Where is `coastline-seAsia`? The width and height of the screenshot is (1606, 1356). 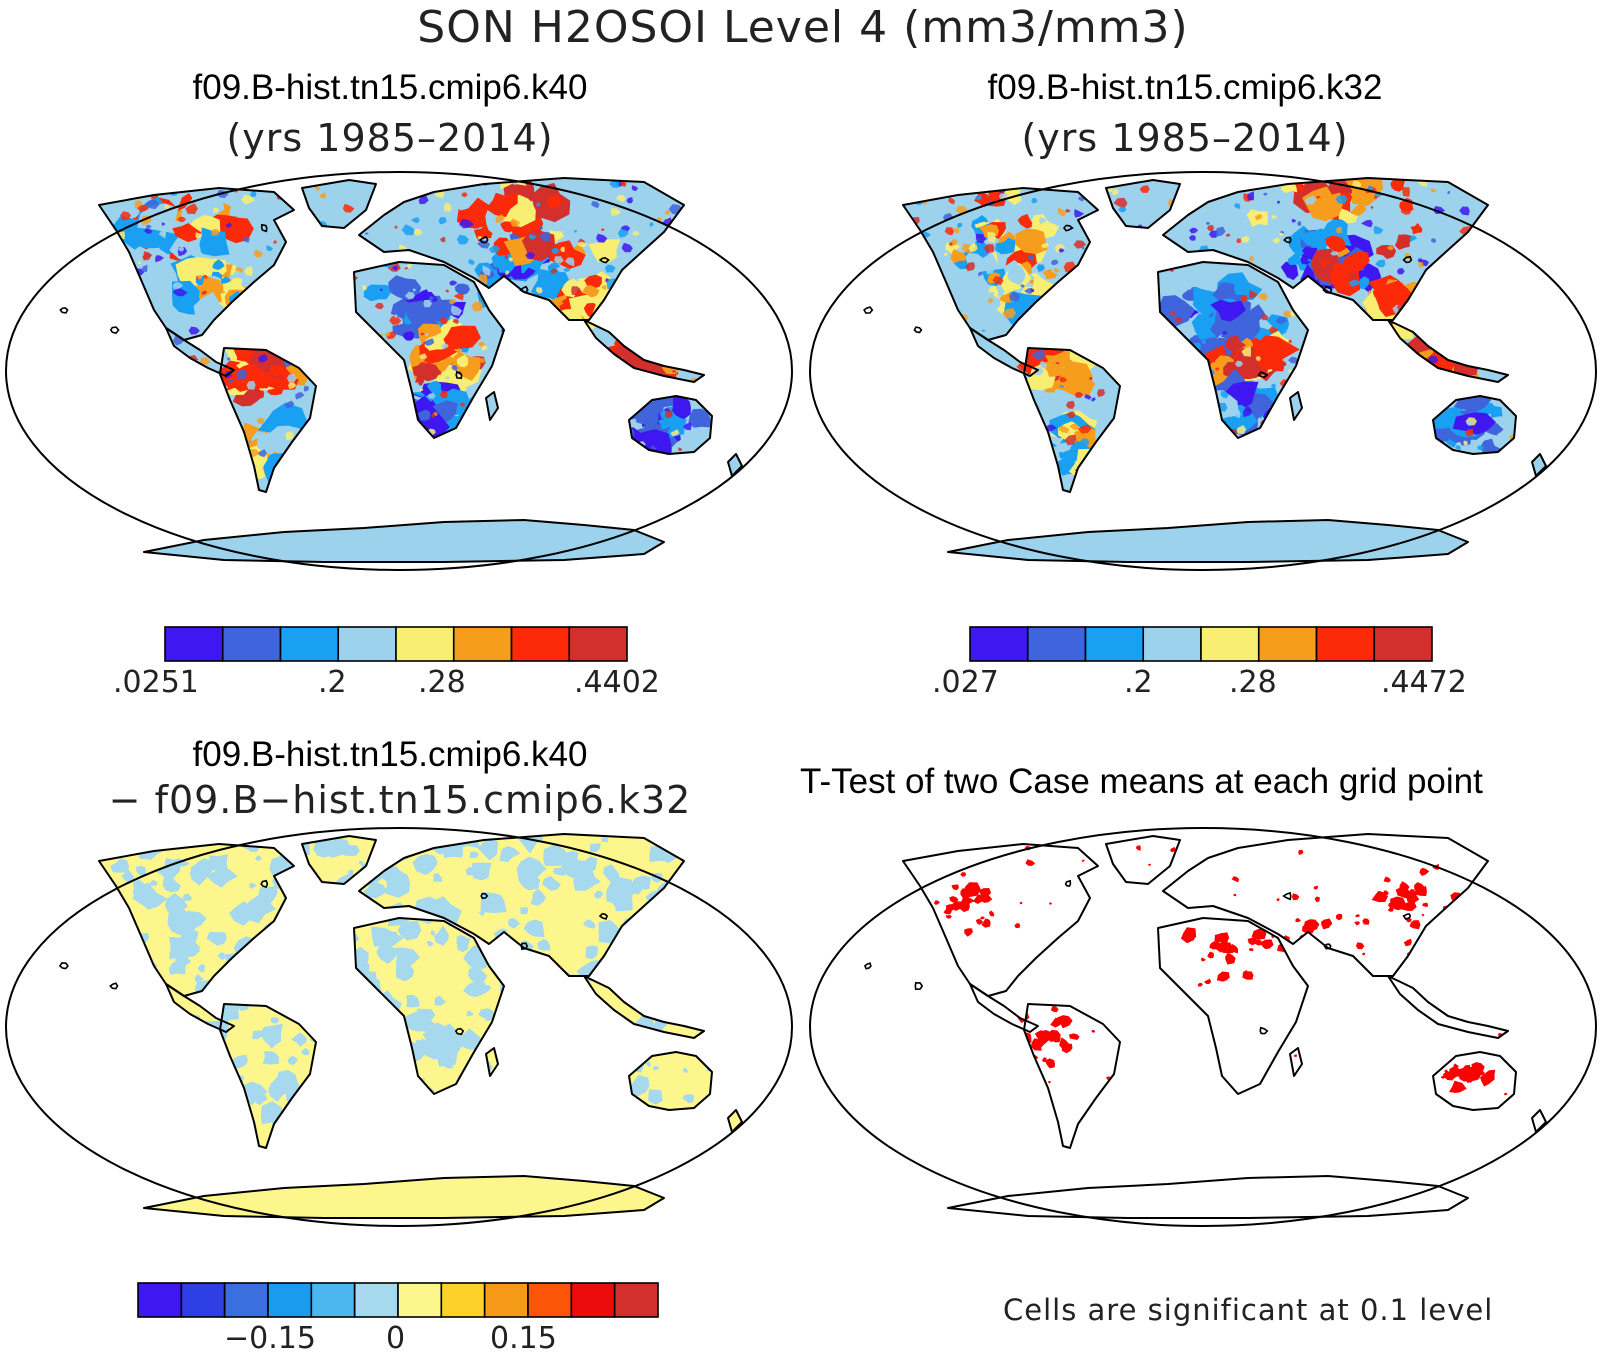 coastline-seAsia is located at coordinates (644, 1007).